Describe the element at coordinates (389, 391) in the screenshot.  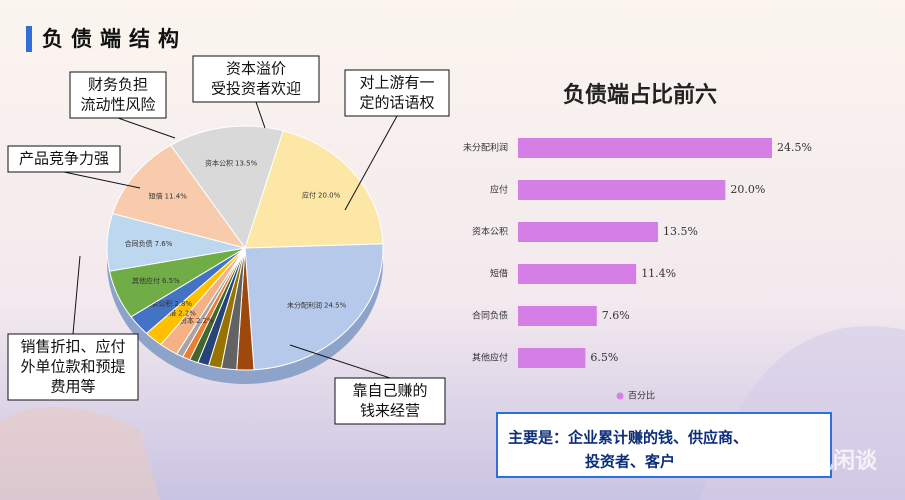
I see `callout-text: 靠自己赚的` at that location.